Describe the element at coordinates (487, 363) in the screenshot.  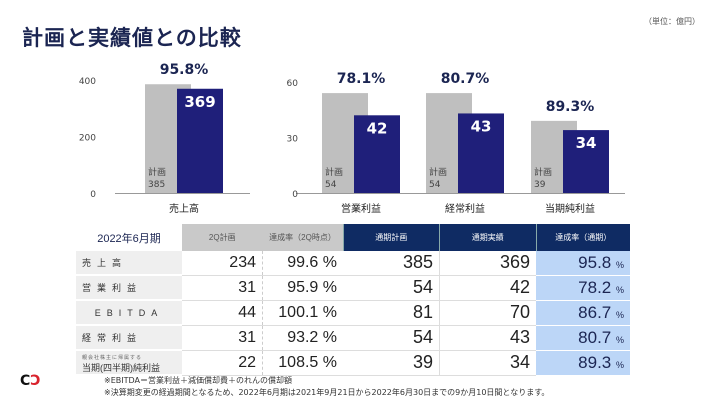
I see `fy-actual: 34` at that location.